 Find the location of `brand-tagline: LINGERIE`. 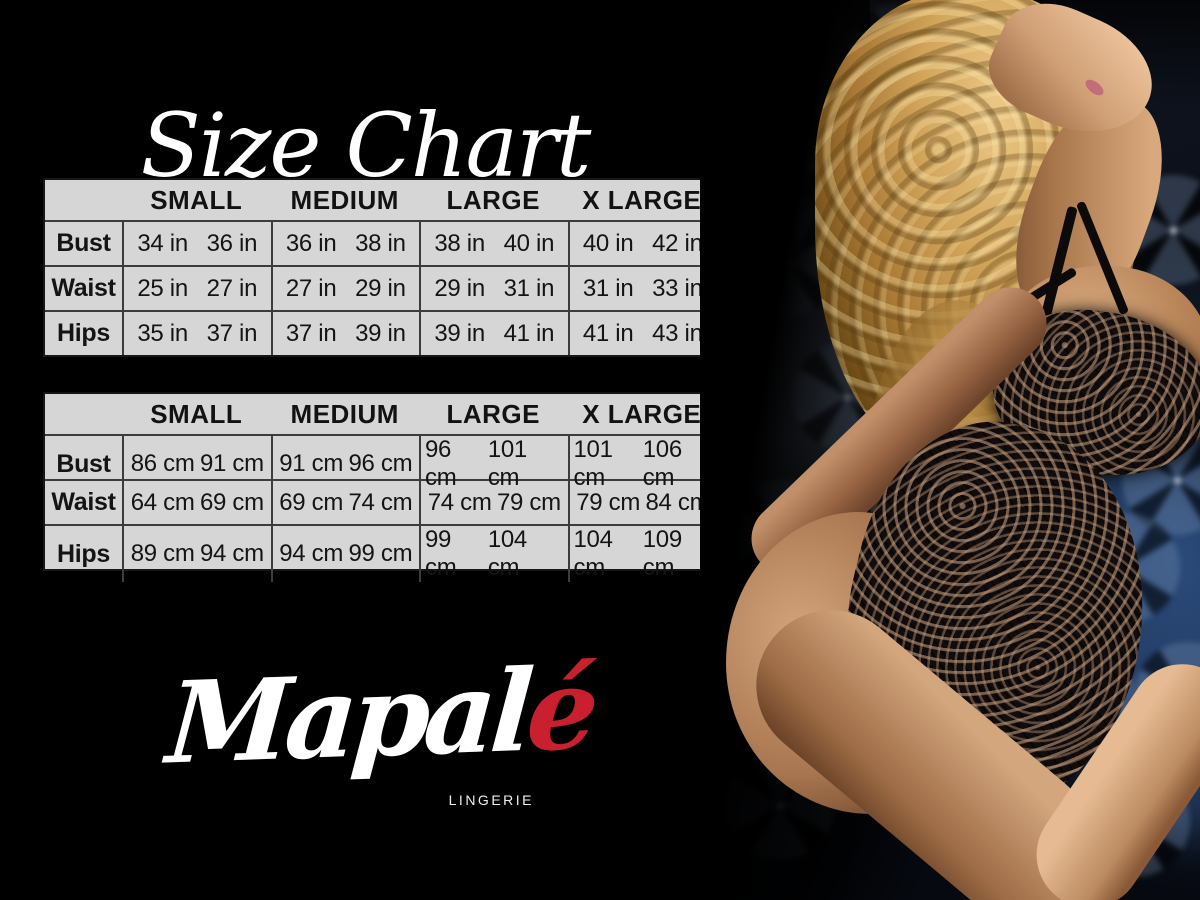

brand-tagline: LINGERIE is located at coordinates (491, 800).